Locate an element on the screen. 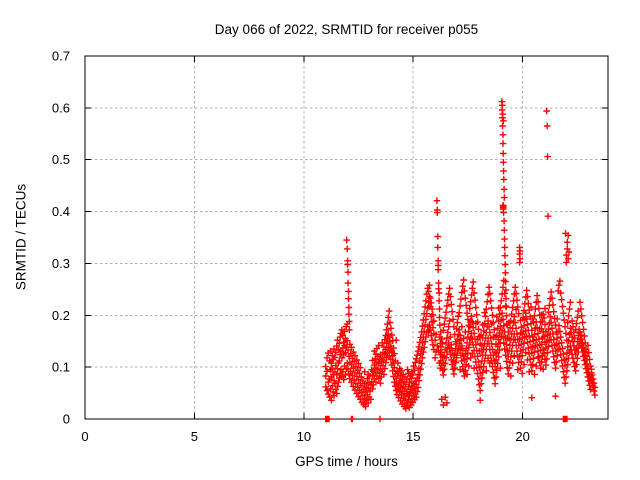 The width and height of the screenshot is (640, 480). y-tick-label: 0.5 is located at coordinates (61, 159).